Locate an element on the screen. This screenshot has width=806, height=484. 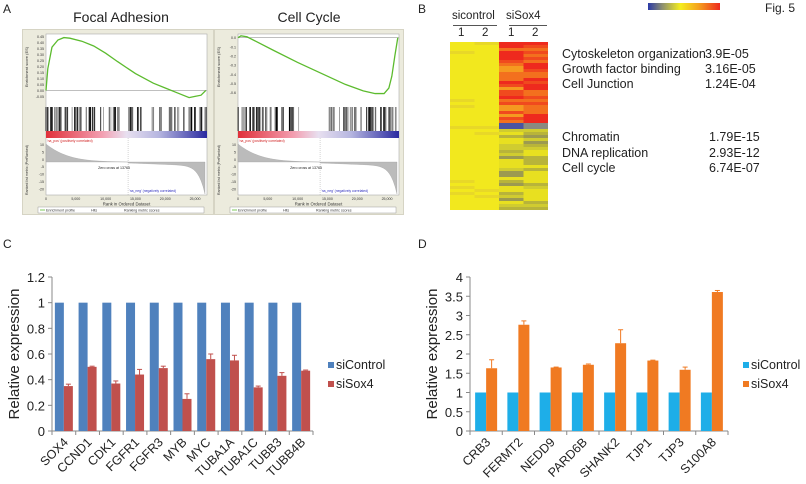
x-tick-label: 5,000 is located at coordinates (267, 199).